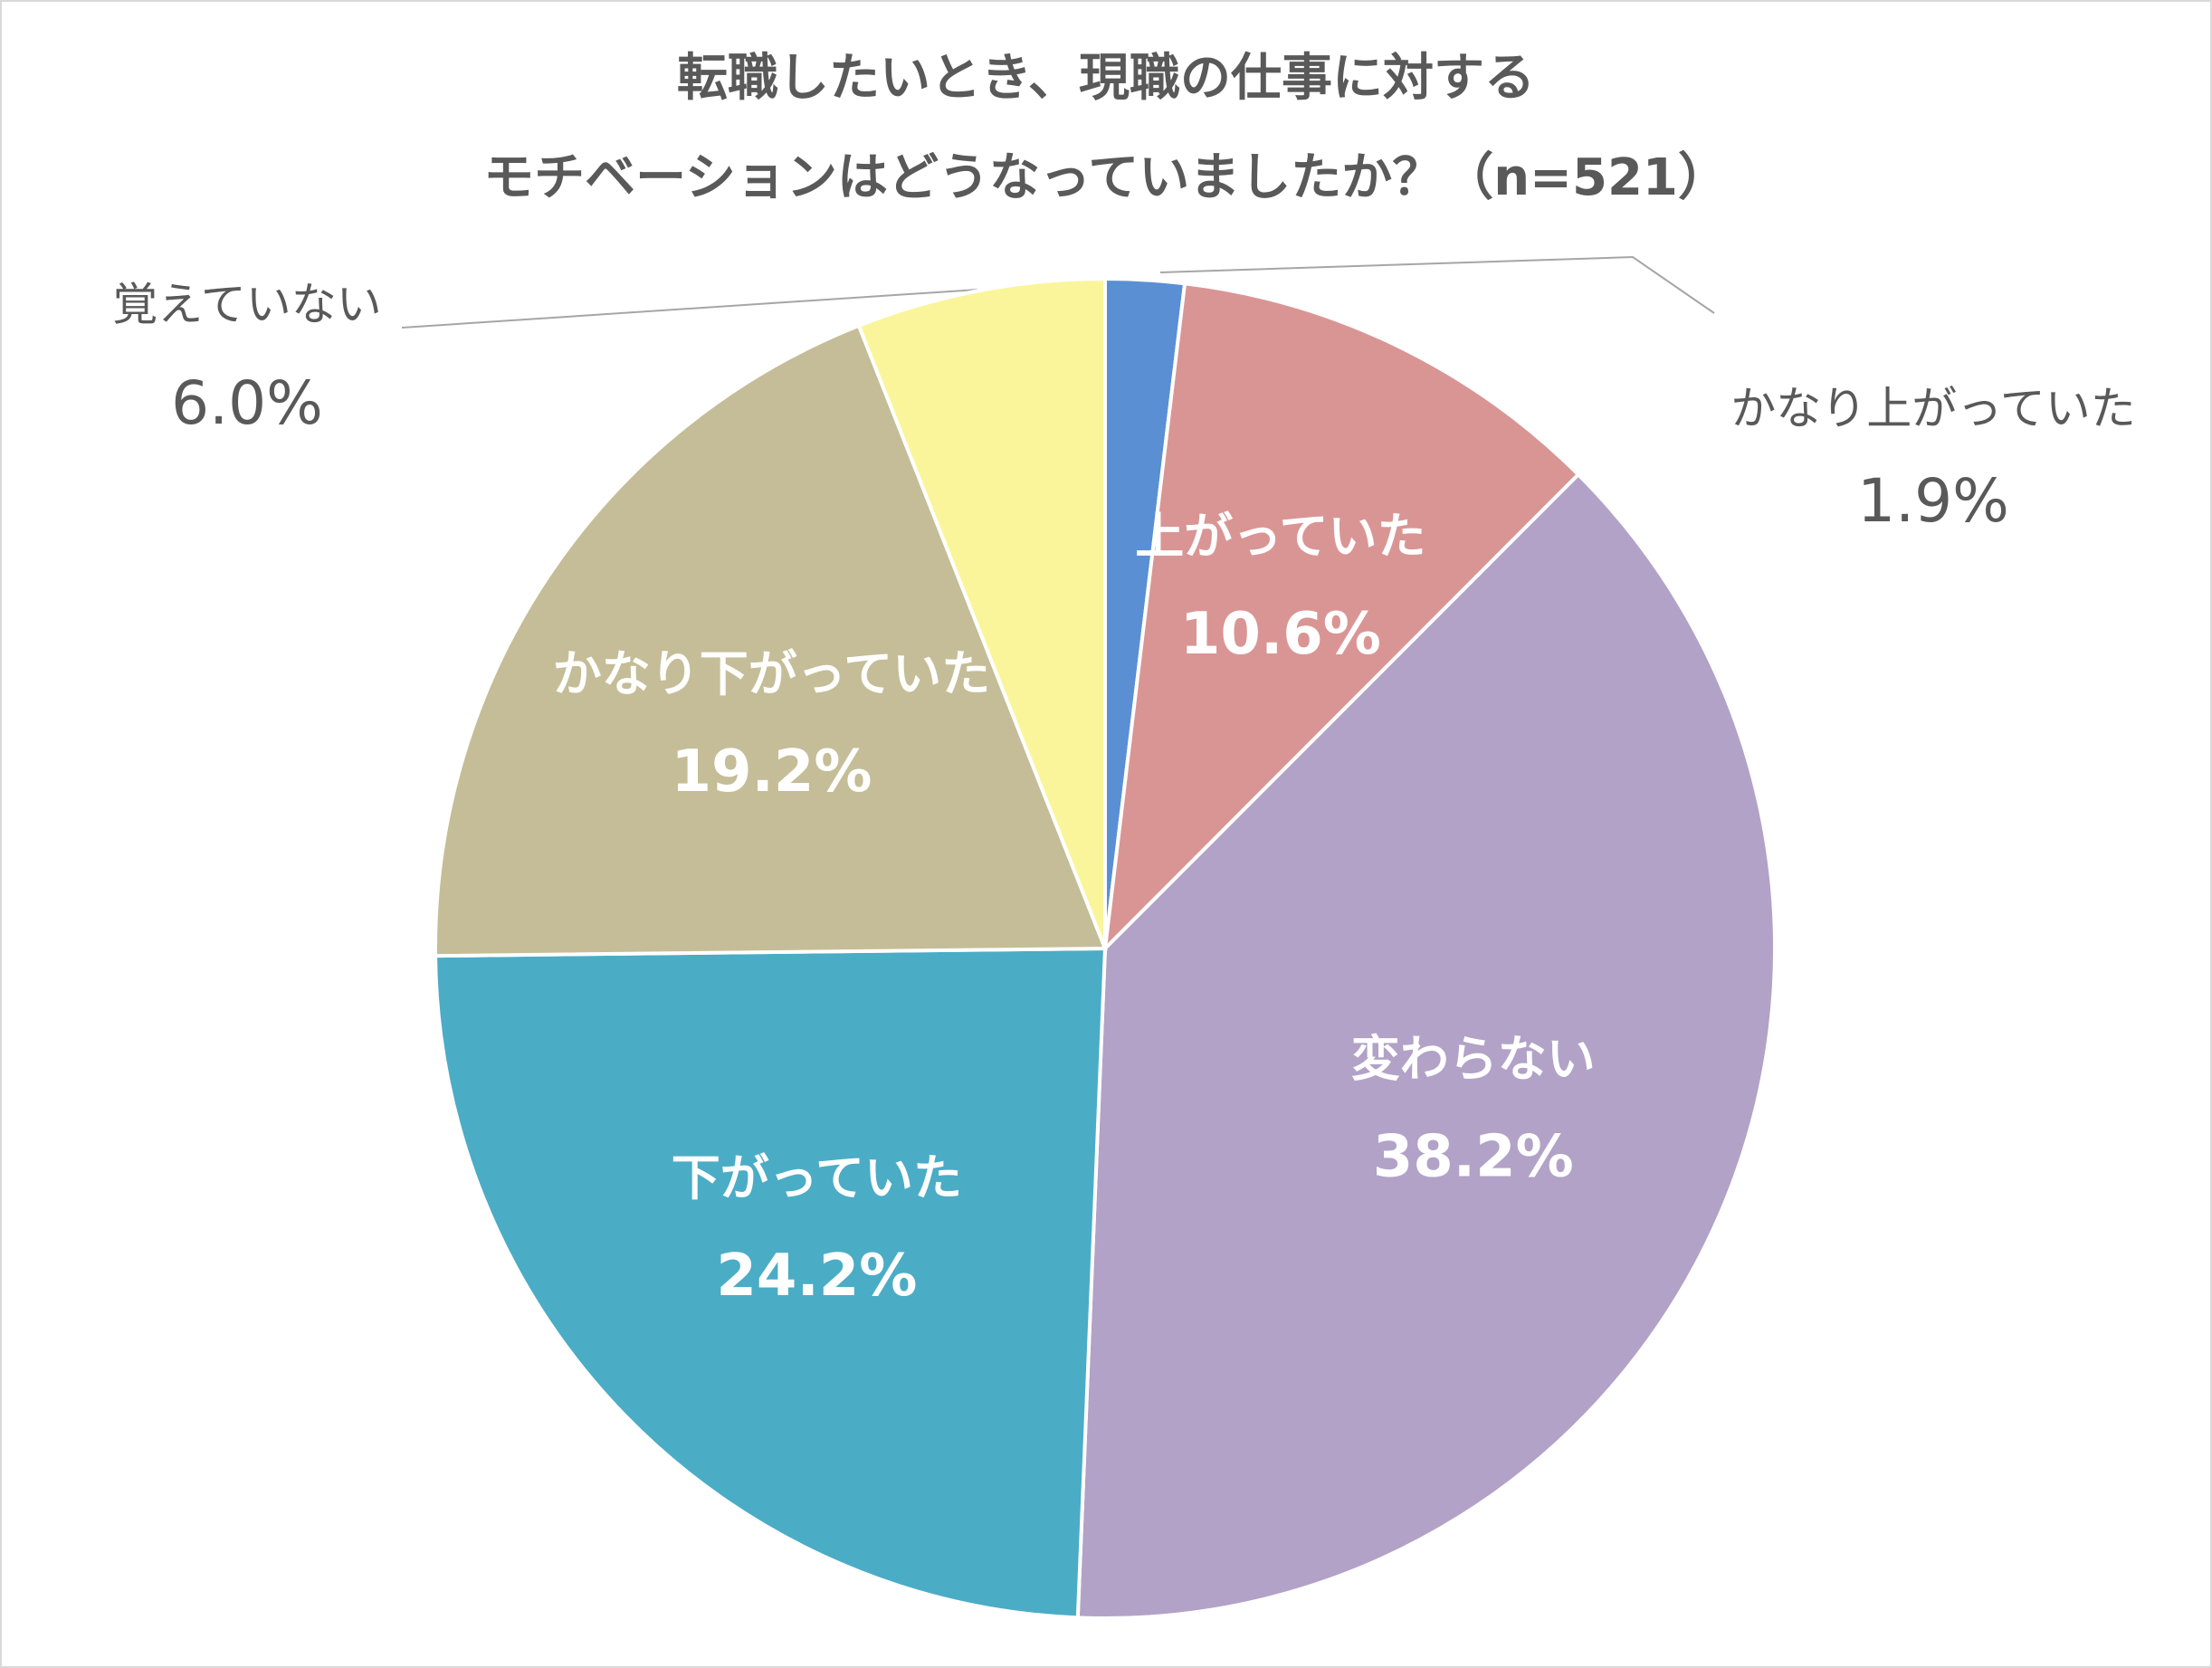 The image size is (2212, 1668). Describe the element at coordinates (247, 403) in the screenshot. I see `value-label: 6.0%` at that location.